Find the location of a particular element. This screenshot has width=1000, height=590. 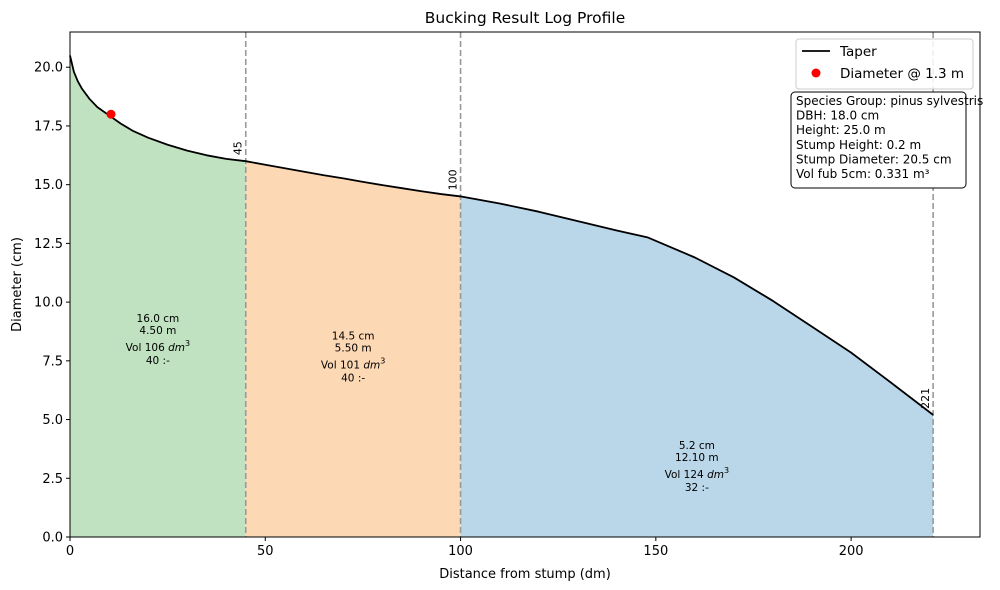

cut-label-45: 45 is located at coordinates (238, 148).